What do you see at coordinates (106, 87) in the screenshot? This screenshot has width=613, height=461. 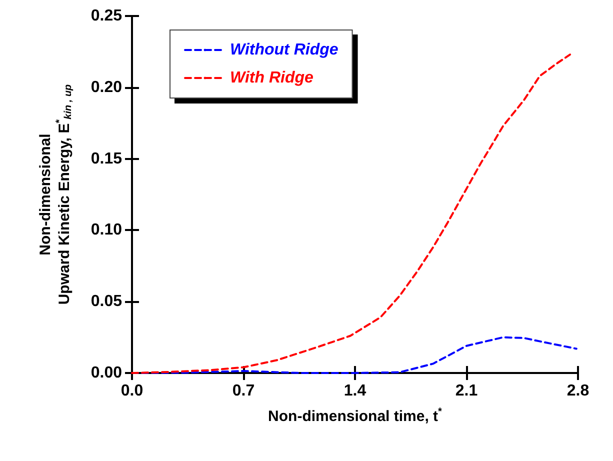 I see `y-tick-label: 0.20` at bounding box center [106, 87].